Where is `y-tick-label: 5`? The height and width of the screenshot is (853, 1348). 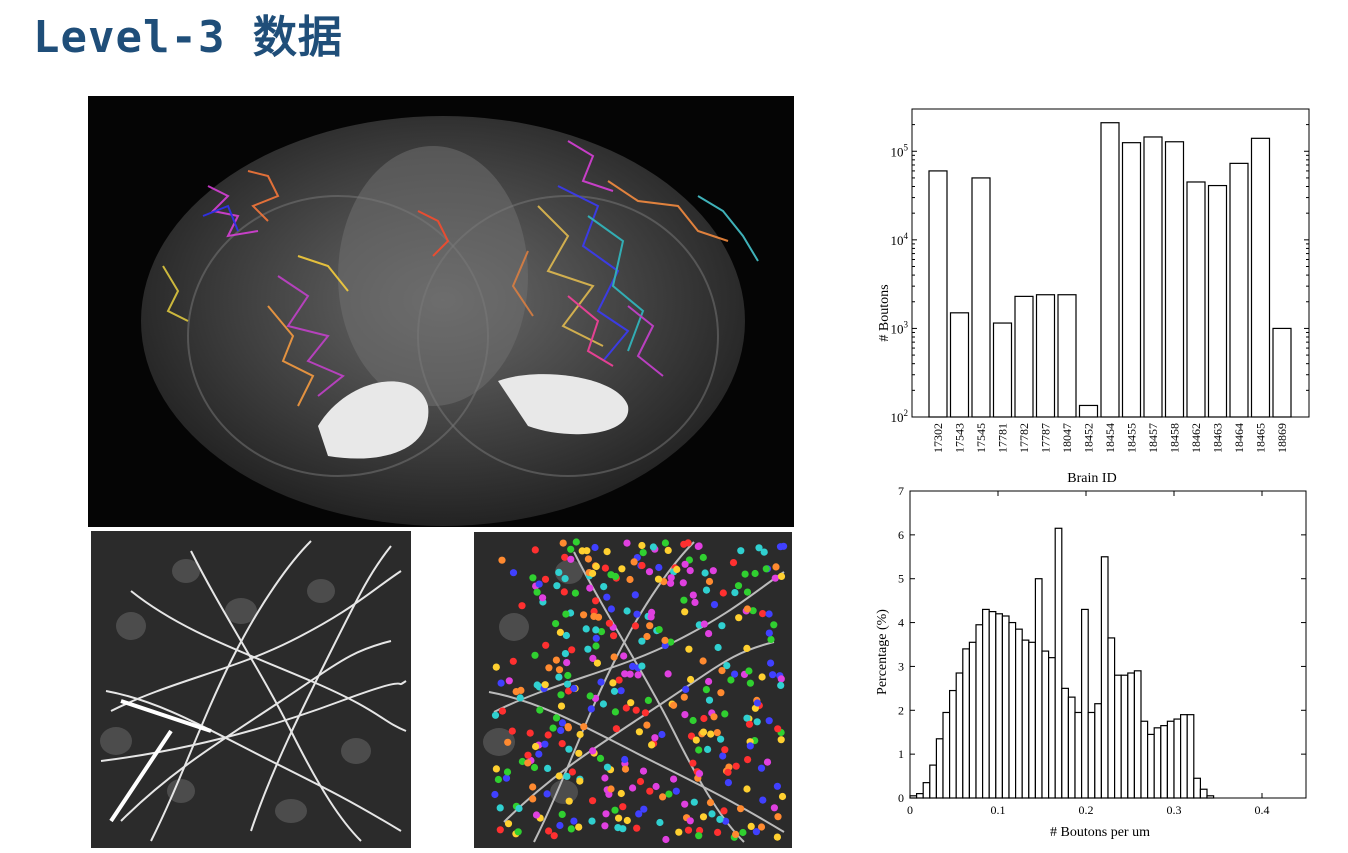
y-tick-label: 5 is located at coordinates (901, 579).